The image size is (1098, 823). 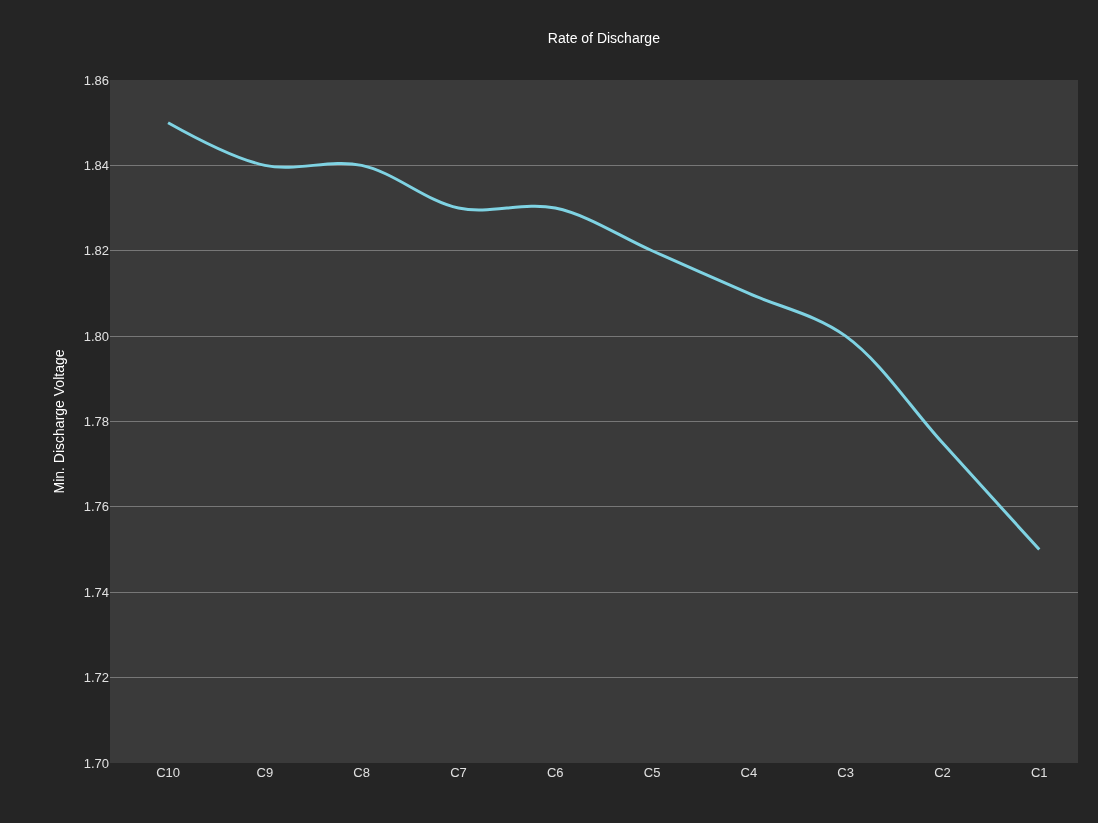 What do you see at coordinates (265, 772) in the screenshot?
I see `x-tick-label: C9` at bounding box center [265, 772].